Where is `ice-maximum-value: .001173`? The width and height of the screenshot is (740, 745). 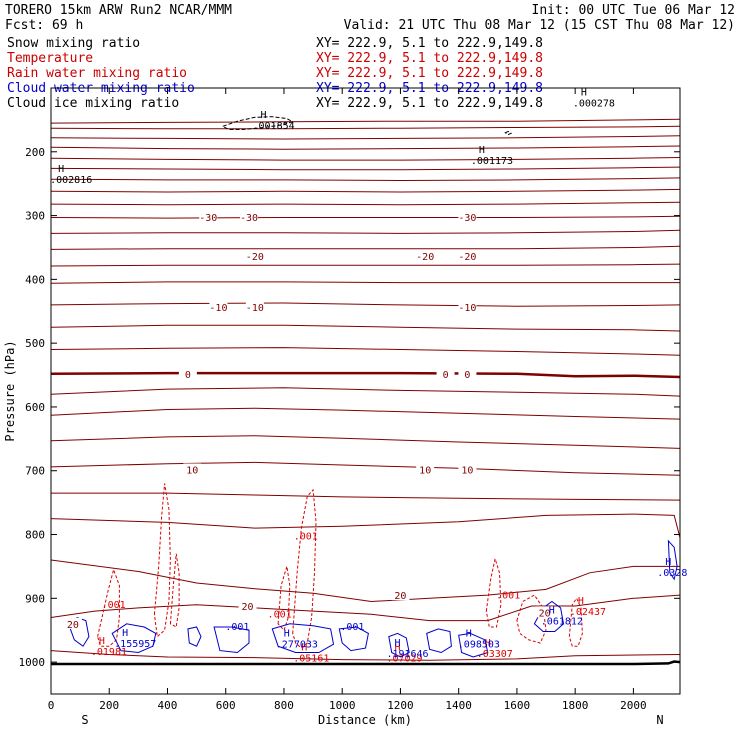 ice-maximum-value: .001173 is located at coordinates (492, 161).